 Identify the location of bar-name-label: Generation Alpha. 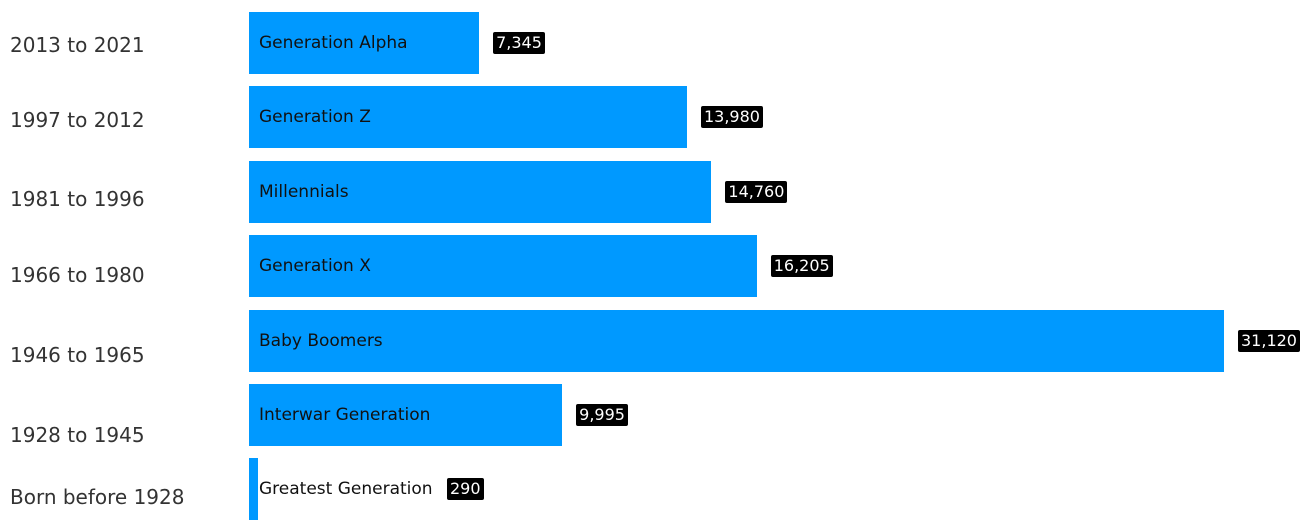
(333, 43).